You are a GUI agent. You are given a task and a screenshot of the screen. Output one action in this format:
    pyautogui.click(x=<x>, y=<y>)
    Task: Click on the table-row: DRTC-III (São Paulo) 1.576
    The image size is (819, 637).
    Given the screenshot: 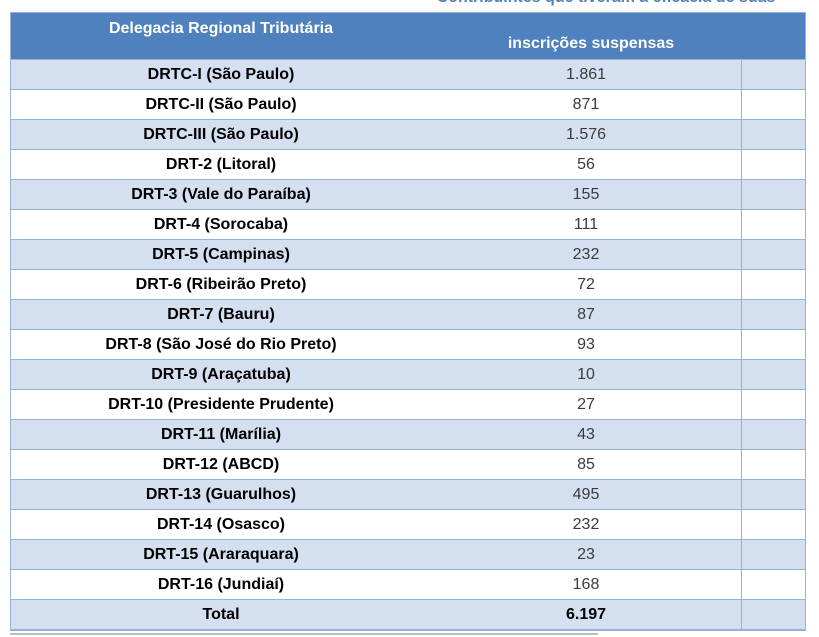 What is the action you would take?
    pyautogui.click(x=408, y=134)
    